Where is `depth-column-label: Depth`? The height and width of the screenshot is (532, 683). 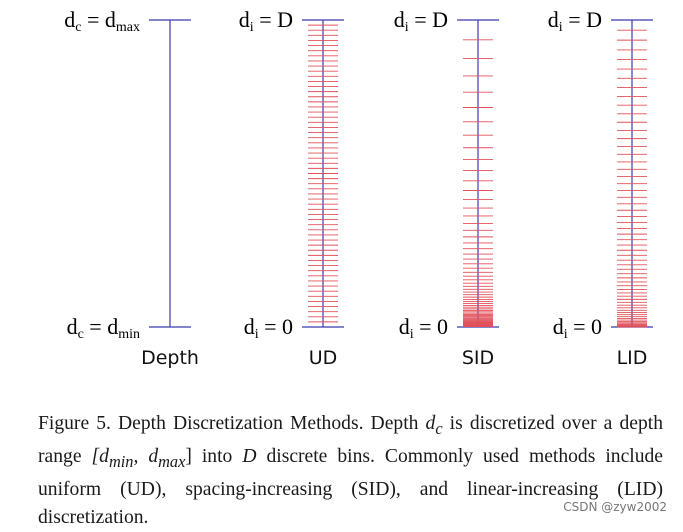
depth-column-label: Depth is located at coordinates (170, 358).